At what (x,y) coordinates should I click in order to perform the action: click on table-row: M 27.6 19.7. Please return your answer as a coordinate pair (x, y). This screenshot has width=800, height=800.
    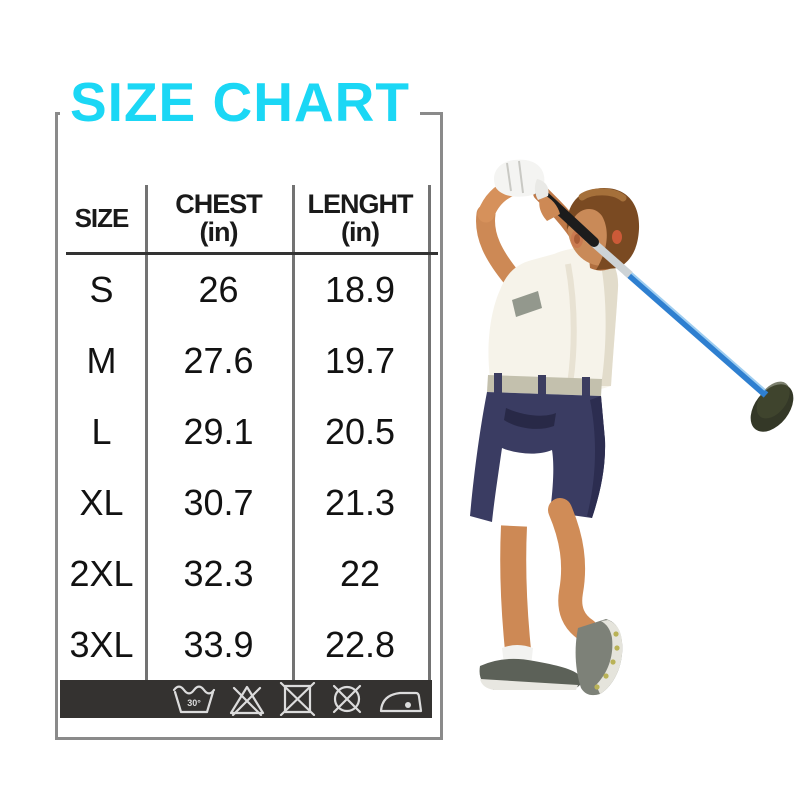
    Looking at the image, I should click on (244, 361).